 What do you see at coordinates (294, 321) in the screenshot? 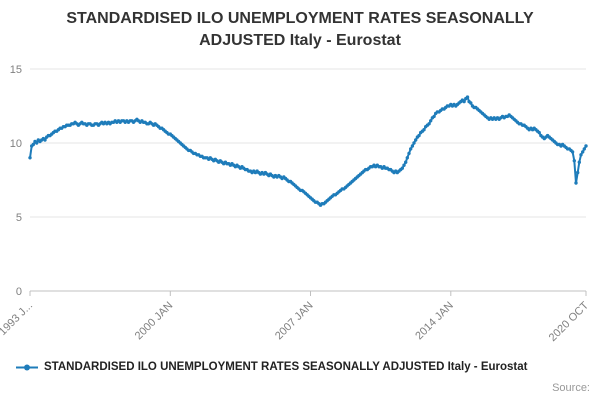
I see `x-tick-label: 2007 JAN` at bounding box center [294, 321].